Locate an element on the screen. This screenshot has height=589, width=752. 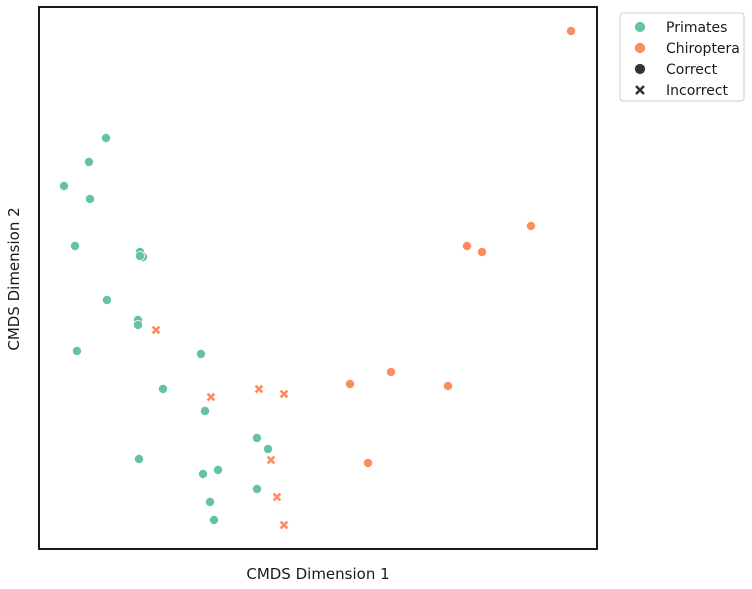
legend-items: Primates Chiroptera Correct Incorrect is located at coordinates (687, 59).